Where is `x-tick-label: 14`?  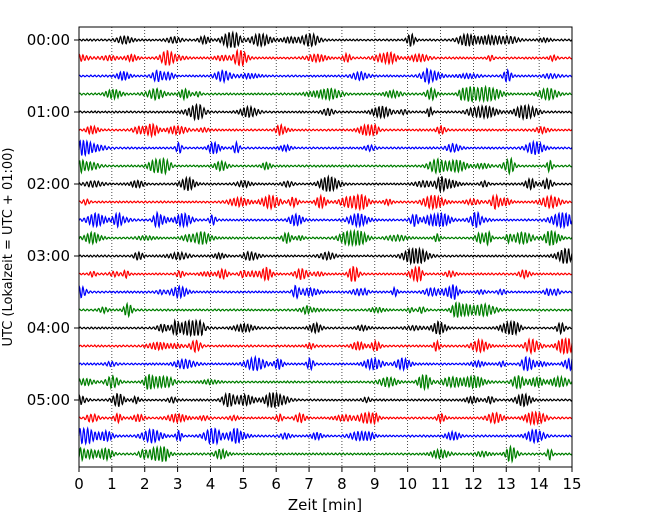 x-tick-label: 14 is located at coordinates (539, 484).